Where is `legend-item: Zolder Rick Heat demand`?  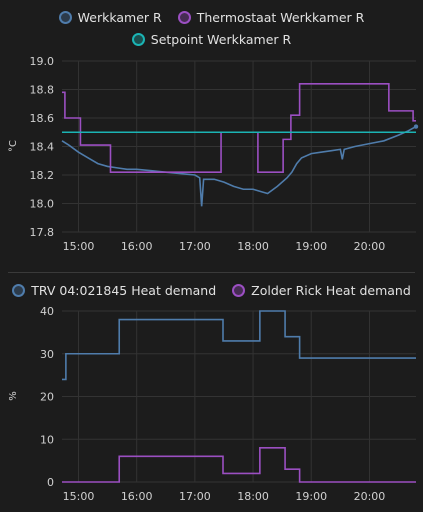
legend-item: Zolder Rick Heat demand is located at coordinates (321, 290).